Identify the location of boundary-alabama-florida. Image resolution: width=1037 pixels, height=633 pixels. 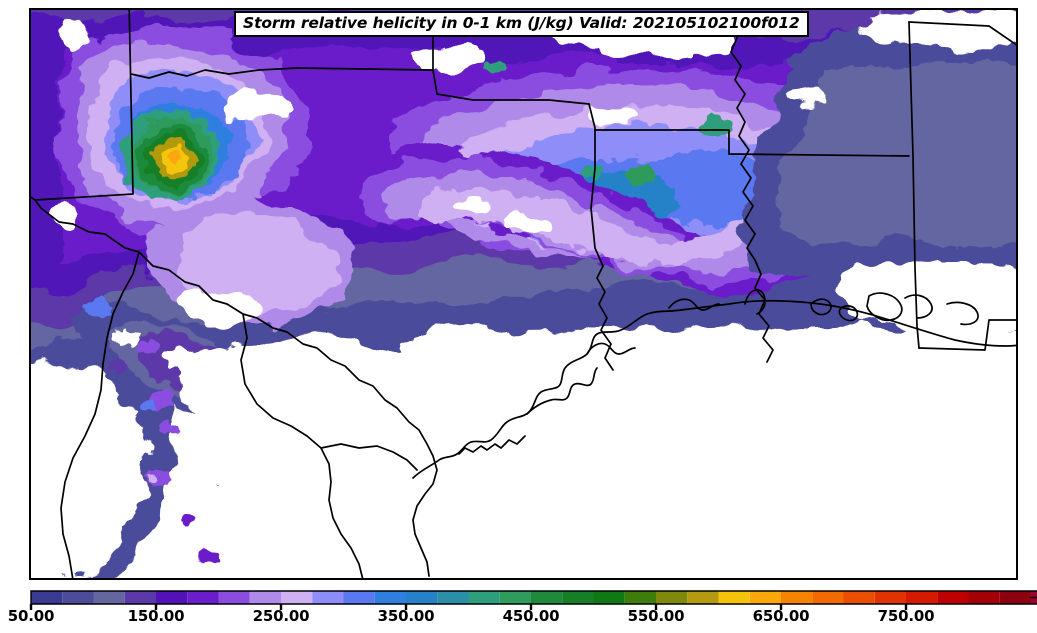
(968, 335).